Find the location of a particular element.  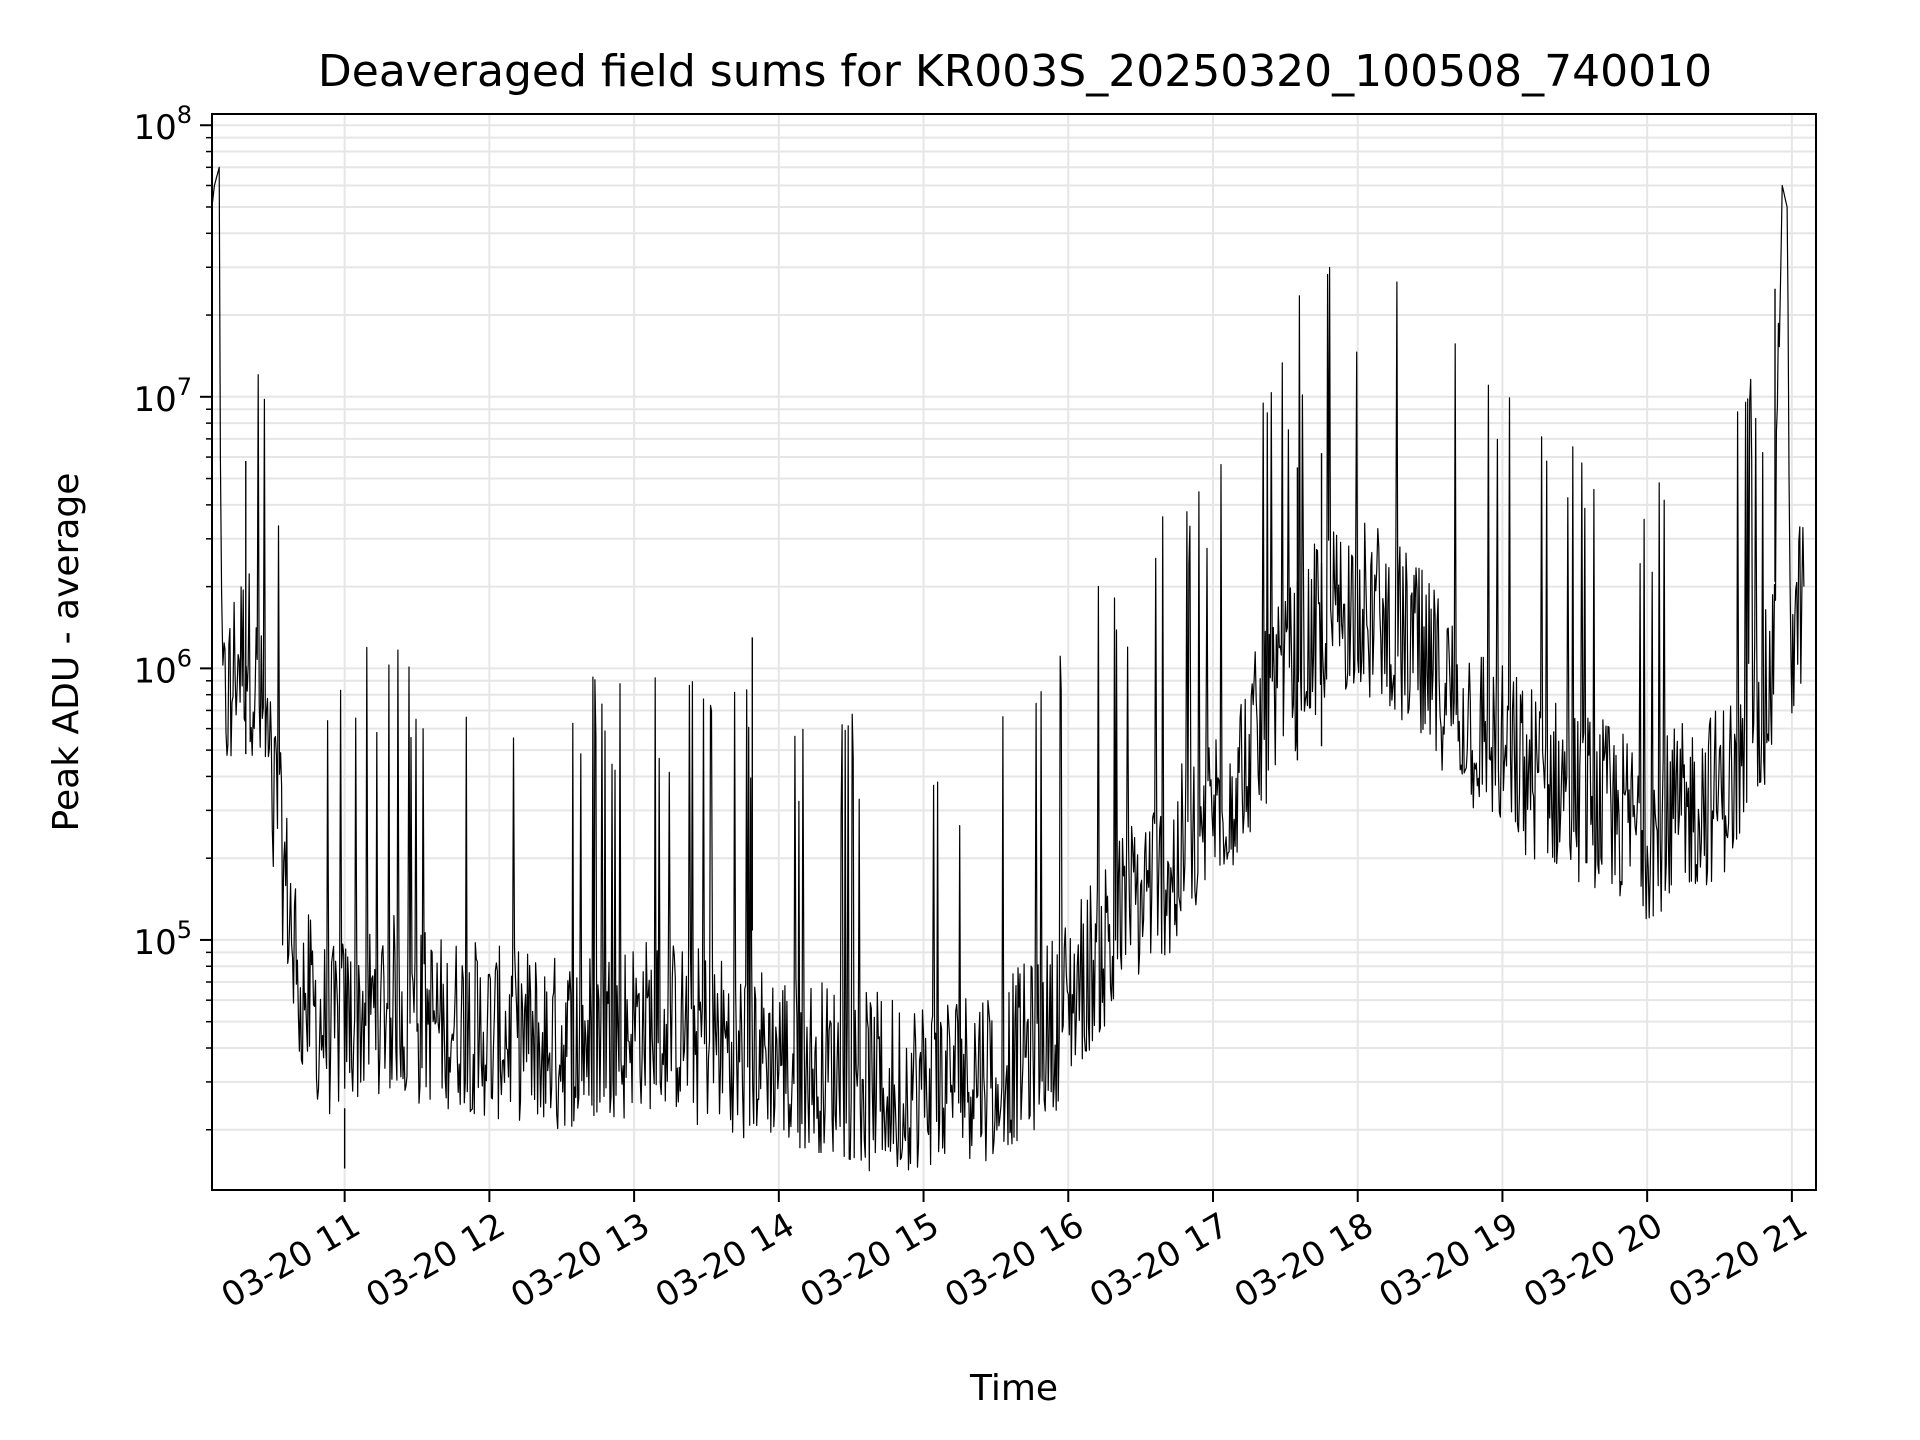

y-tick-label: 10⁵ is located at coordinates (162, 939).